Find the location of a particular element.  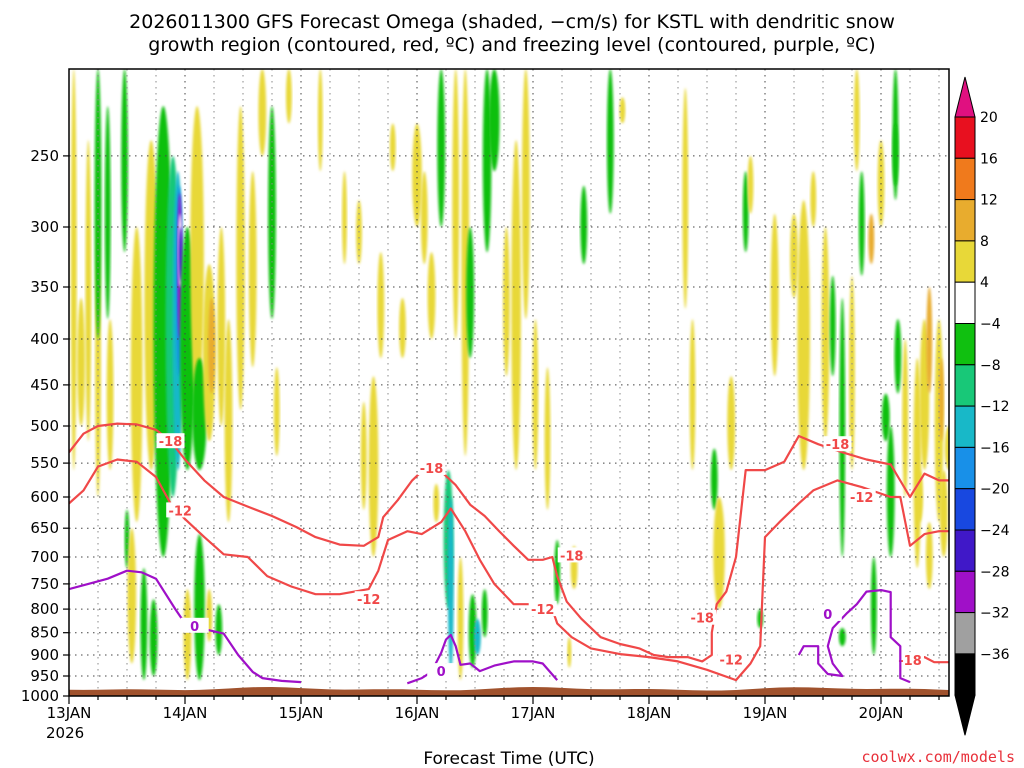

x-tick-label: 14JAN is located at coordinates (185, 713).